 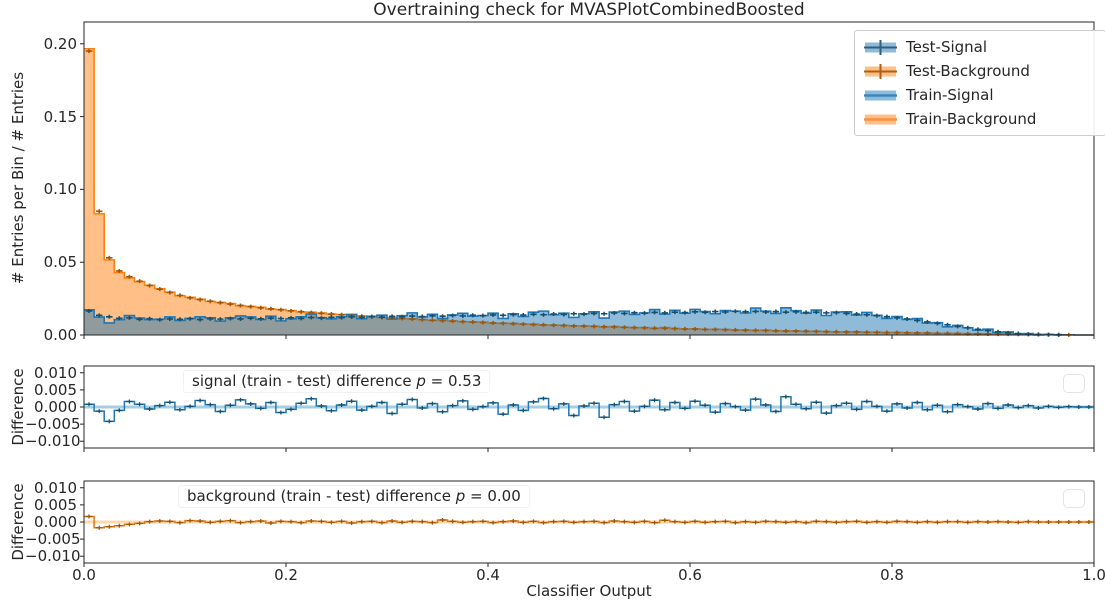 What do you see at coordinates (60, 262) in the screenshot?
I see `main-y-tick-label: 0.05` at bounding box center [60, 262].